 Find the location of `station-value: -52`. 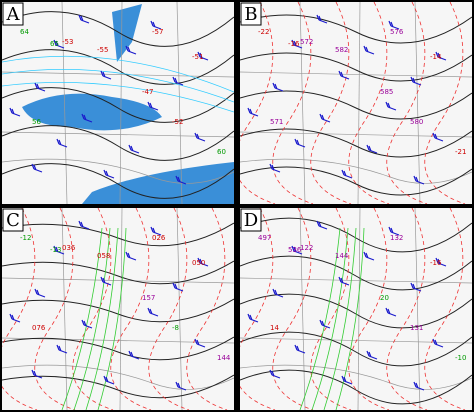

station-value: -52 is located at coordinates (177, 122).